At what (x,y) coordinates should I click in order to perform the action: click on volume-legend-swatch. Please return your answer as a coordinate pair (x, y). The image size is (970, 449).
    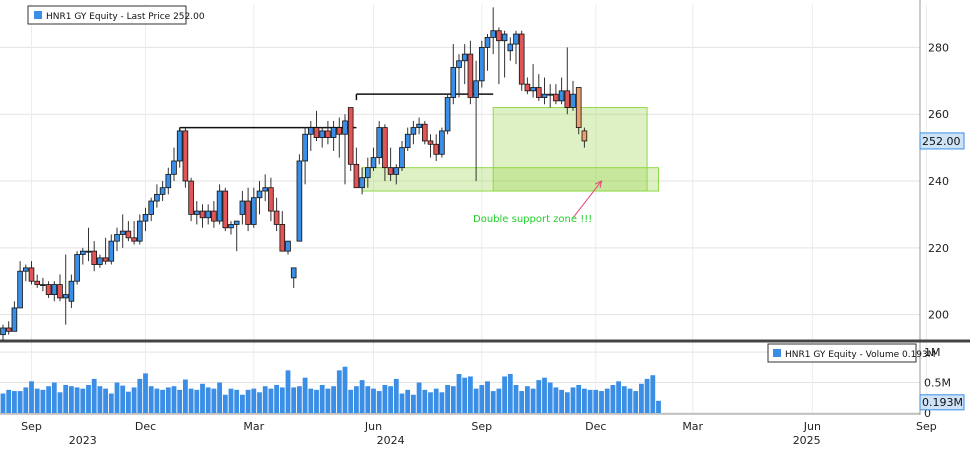
    Looking at the image, I should click on (777, 353).